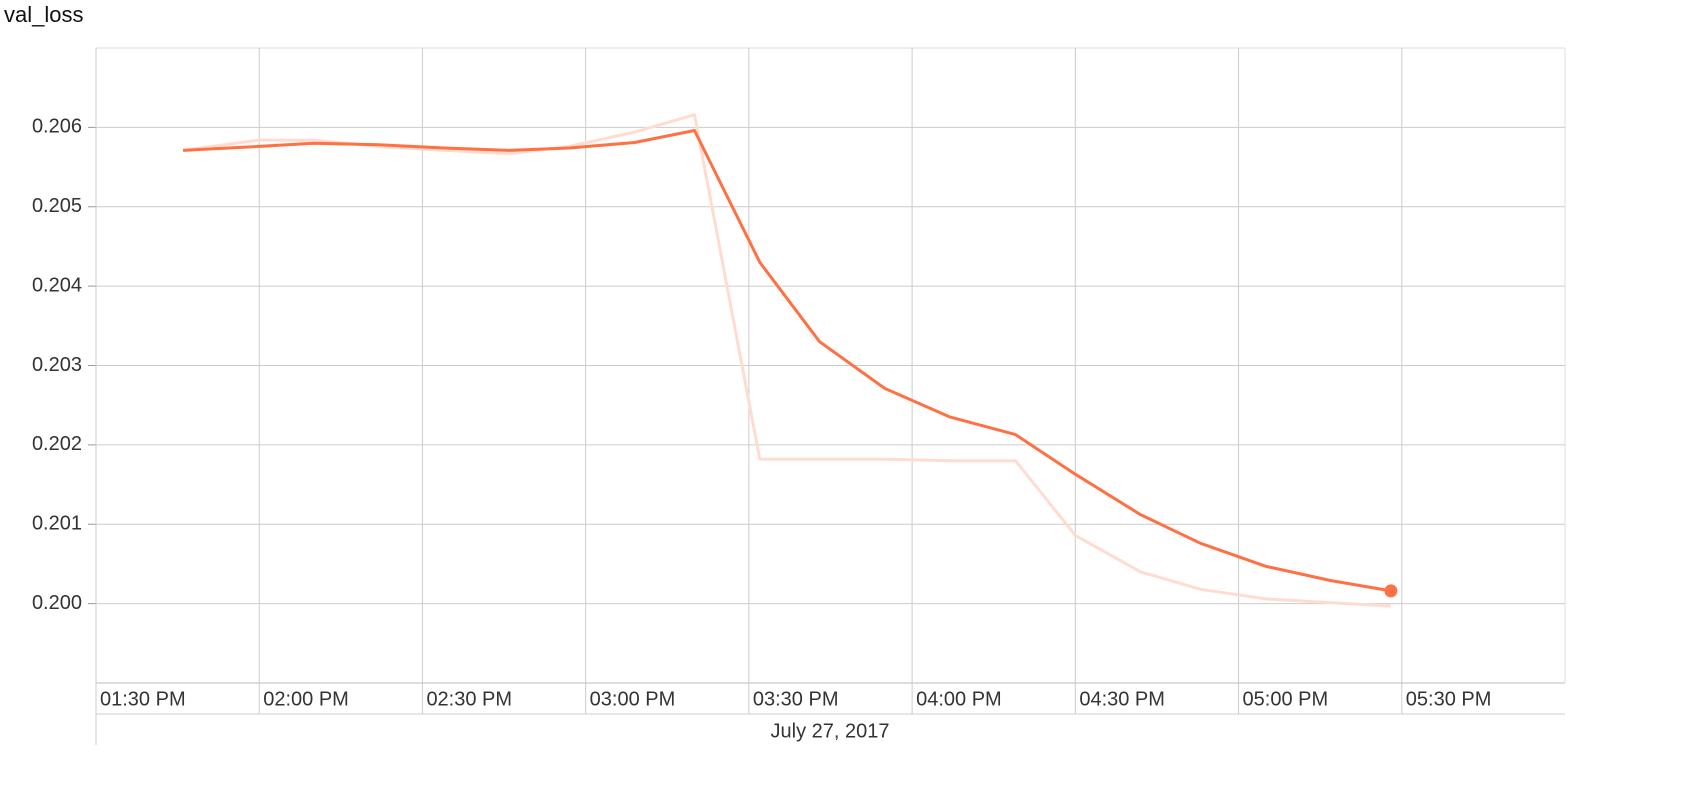 This screenshot has width=1682, height=800. I want to click on x-tick-label: 01:30 PM, so click(143, 699).